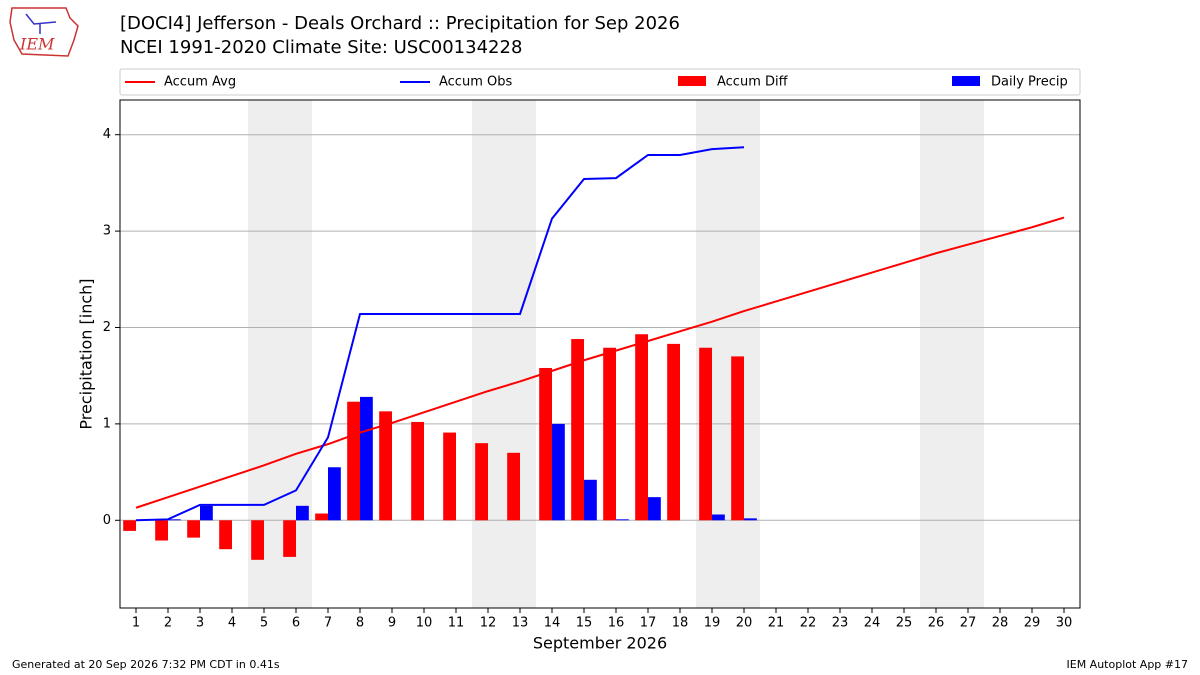  What do you see at coordinates (424, 623) in the screenshot?
I see `x-tick-label: 10` at bounding box center [424, 623].